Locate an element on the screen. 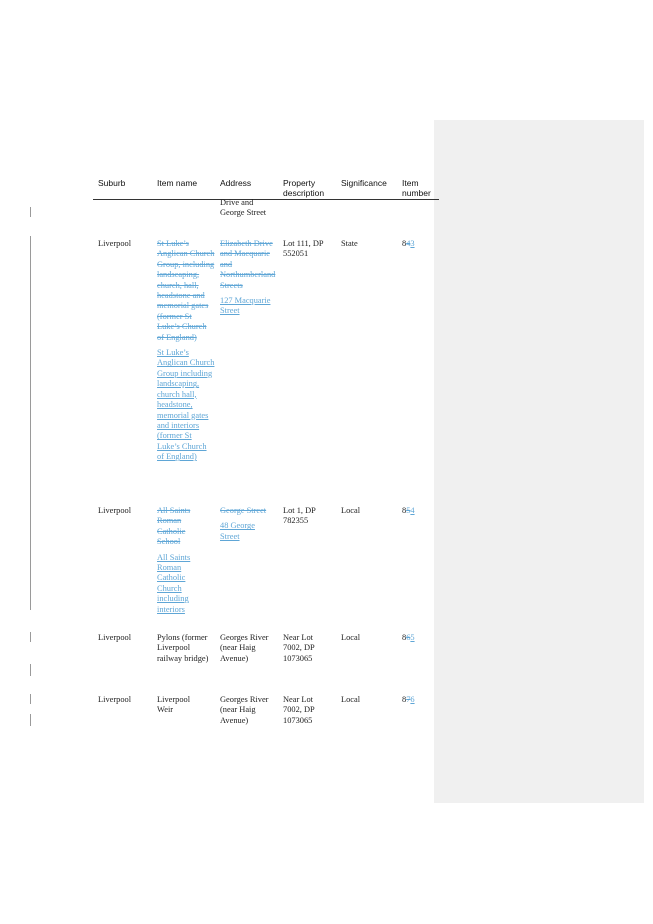 This screenshot has width=653, height=924. item-name-cell: Liverpool Weir is located at coordinates (174, 705).